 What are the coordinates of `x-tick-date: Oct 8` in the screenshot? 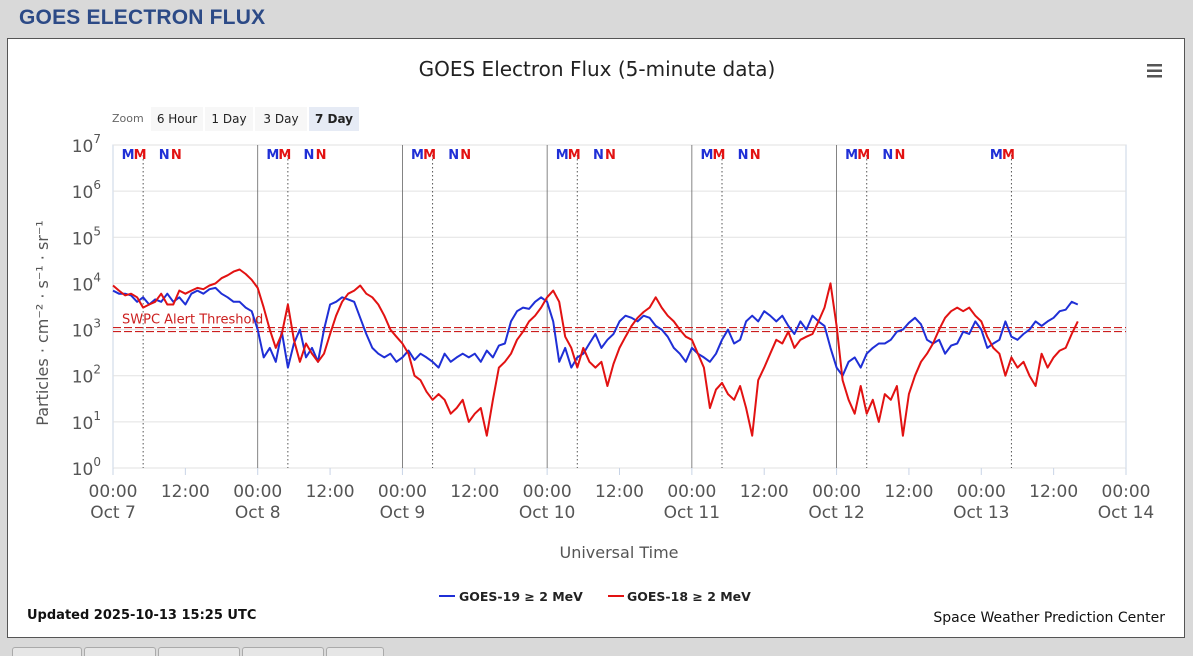 It's located at (258, 513).